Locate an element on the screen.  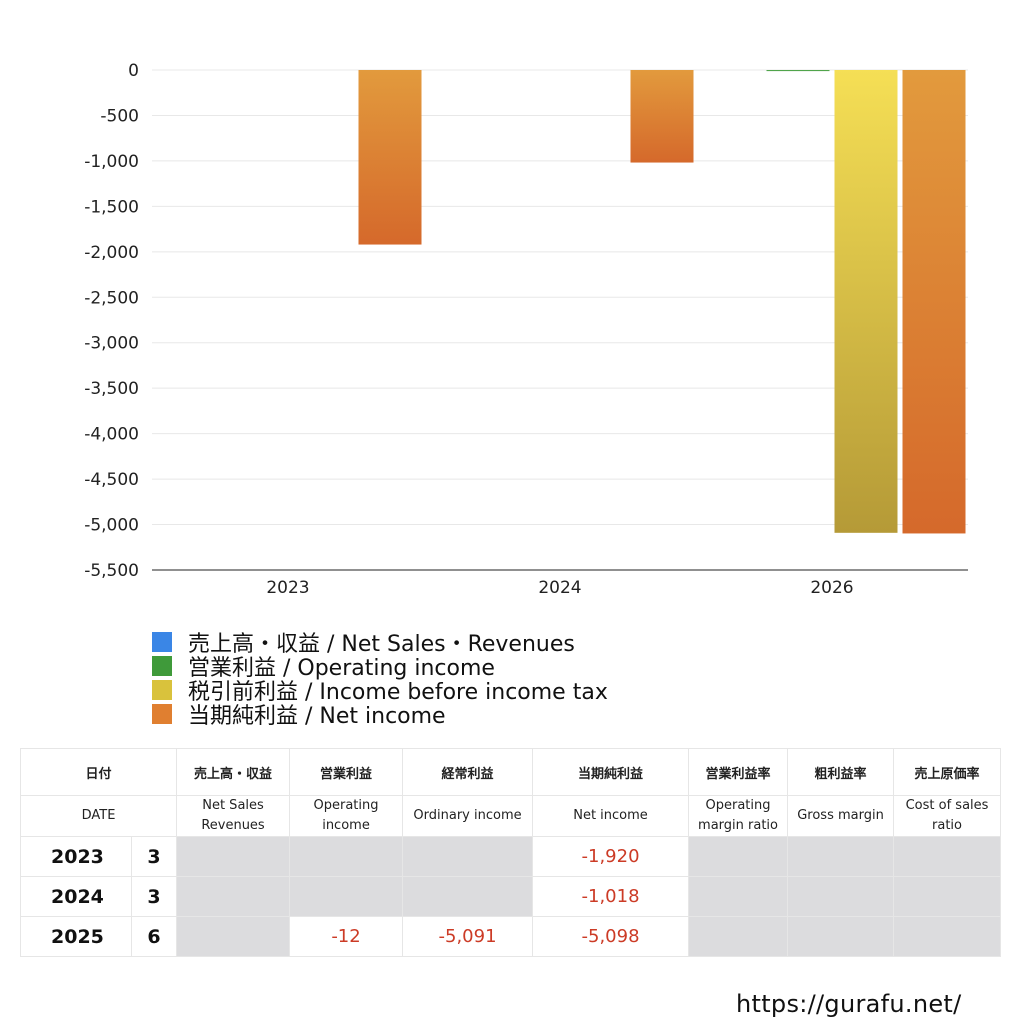
y-tick-label: -2,500 is located at coordinates (111, 298).